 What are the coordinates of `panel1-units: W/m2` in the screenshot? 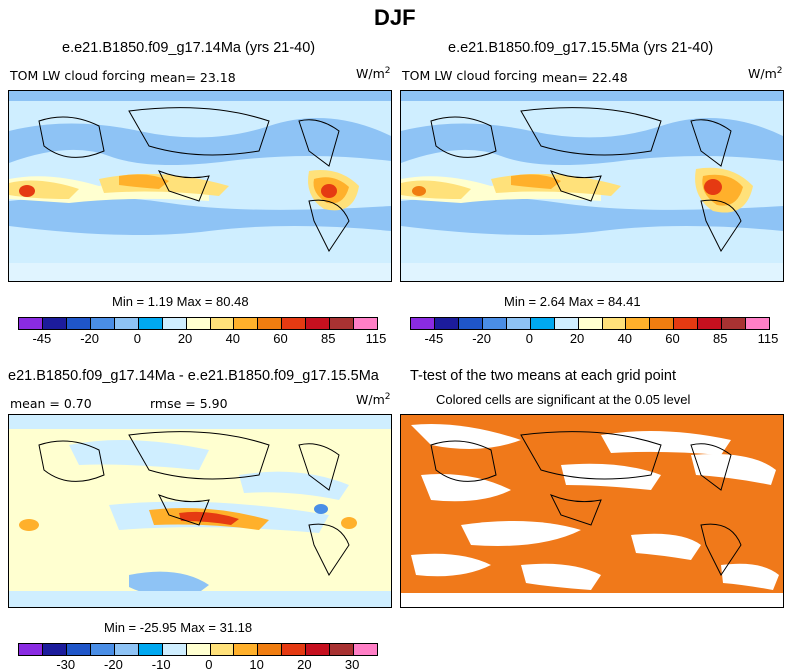 It's located at (373, 74).